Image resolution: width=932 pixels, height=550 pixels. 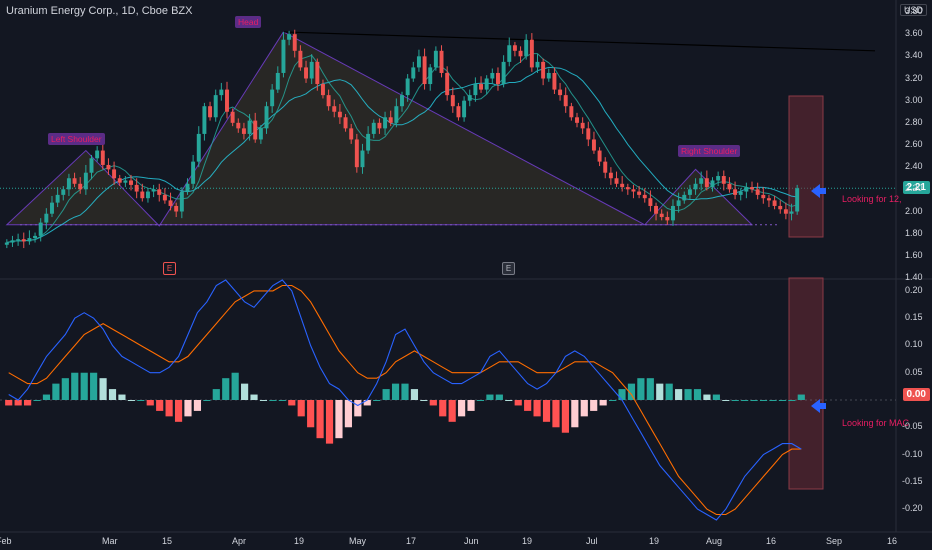 What do you see at coordinates (916, 187) in the screenshot?
I see `last-price-badge: 2.21` at bounding box center [916, 187].